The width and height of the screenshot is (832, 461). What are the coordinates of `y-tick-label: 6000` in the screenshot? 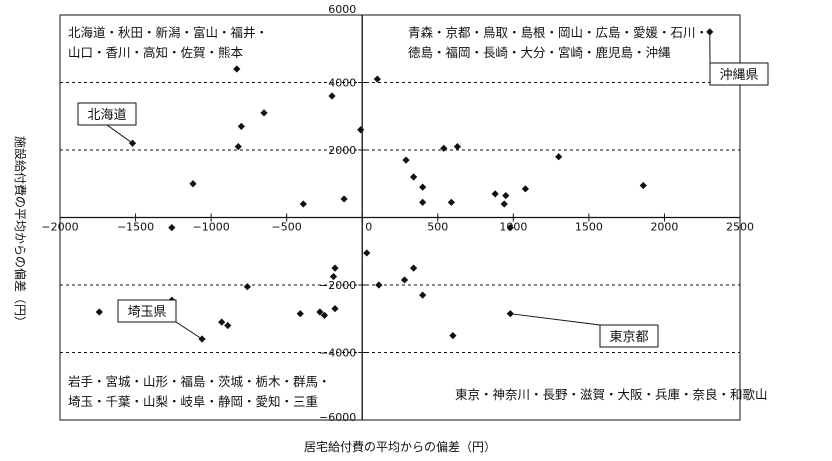 It's located at (342, 9).